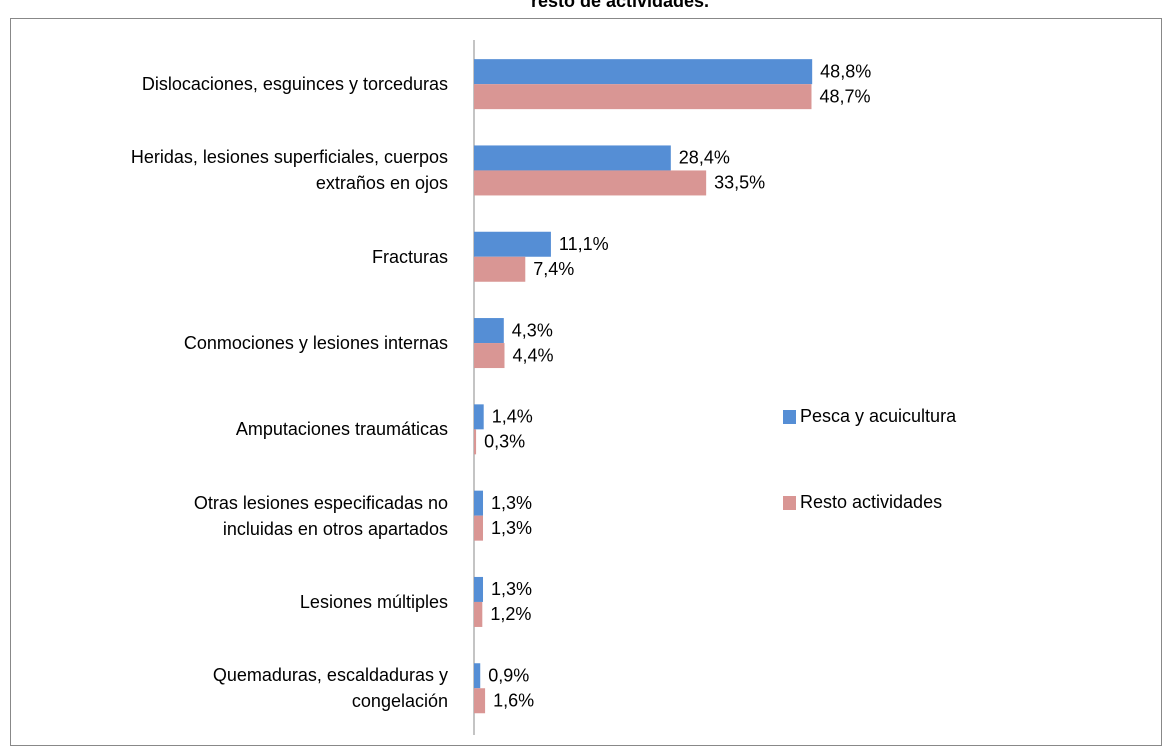 The image size is (1172, 751). I want to click on value-label: 48,8%, so click(845, 71).